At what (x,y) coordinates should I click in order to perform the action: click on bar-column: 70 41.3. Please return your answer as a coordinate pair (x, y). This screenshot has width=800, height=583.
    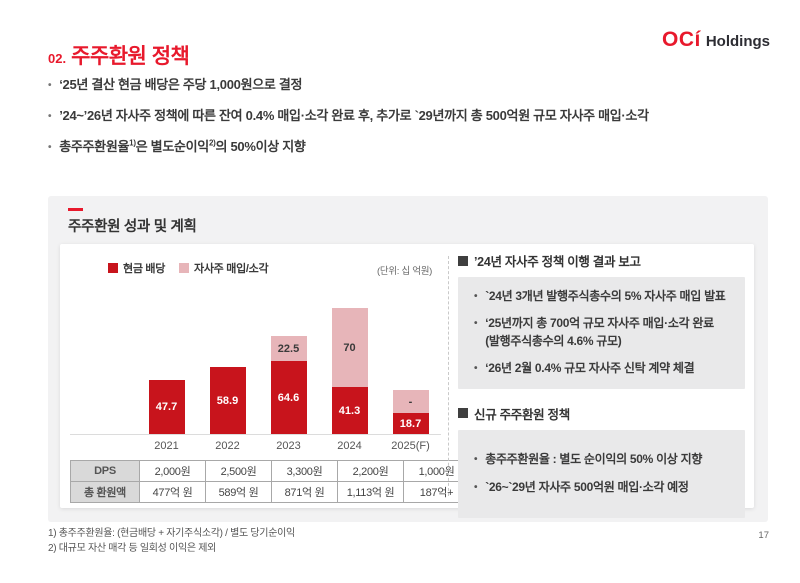
    Looking at the image, I should click on (349, 371).